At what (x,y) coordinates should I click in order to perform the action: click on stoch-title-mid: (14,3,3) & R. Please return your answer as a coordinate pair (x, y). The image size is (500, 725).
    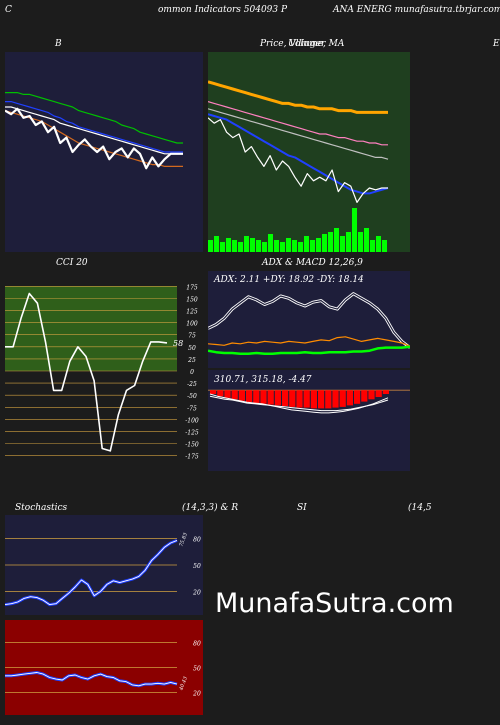
    Looking at the image, I should click on (210, 508).